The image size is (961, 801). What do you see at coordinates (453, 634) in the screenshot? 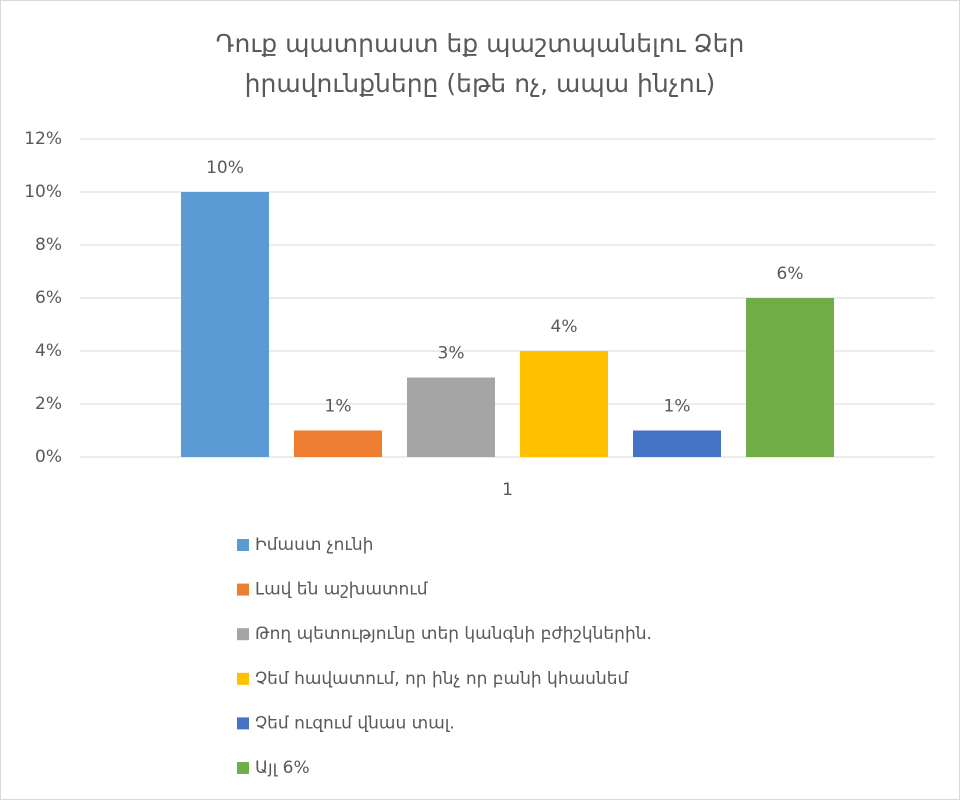
I see `legend-label: Թող պետությունը տեր կանգնի բժիշկներին.` at bounding box center [453, 634].